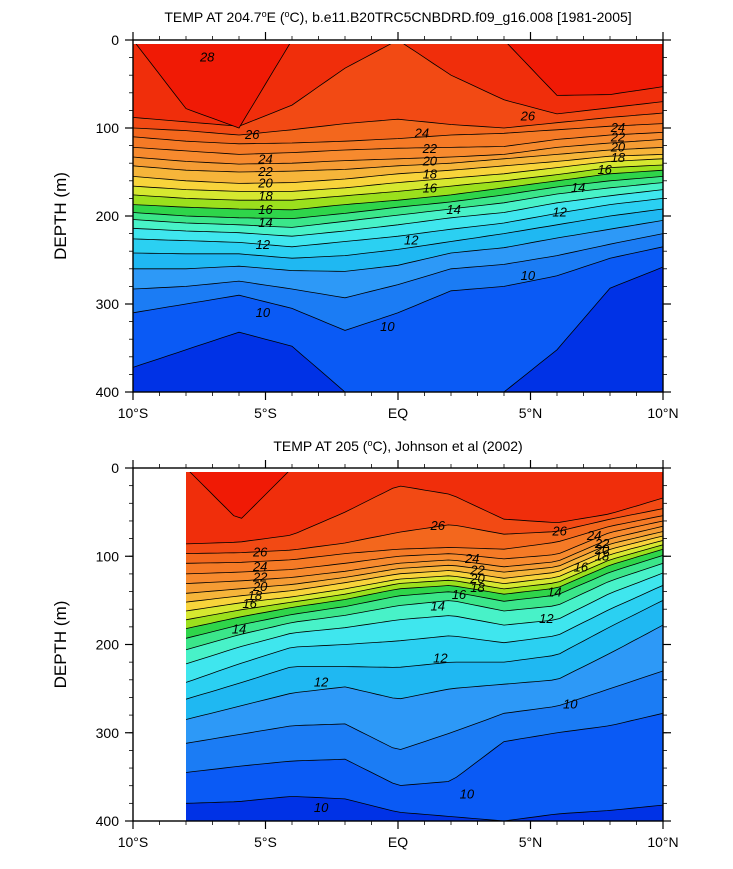 This screenshot has height=869, width=733. I want to click on x-tick-label: 10°S, so click(133, 413).